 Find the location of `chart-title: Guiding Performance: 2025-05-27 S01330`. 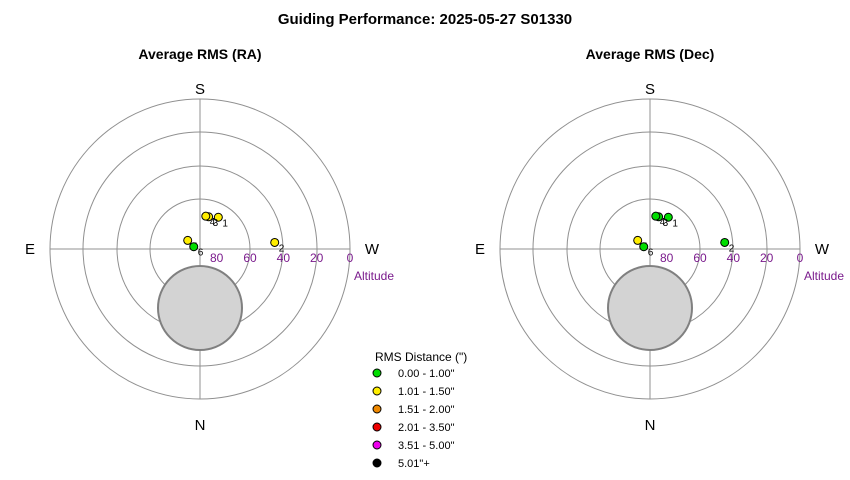

chart-title: Guiding Performance: 2025-05-27 S01330 is located at coordinates (425, 19).